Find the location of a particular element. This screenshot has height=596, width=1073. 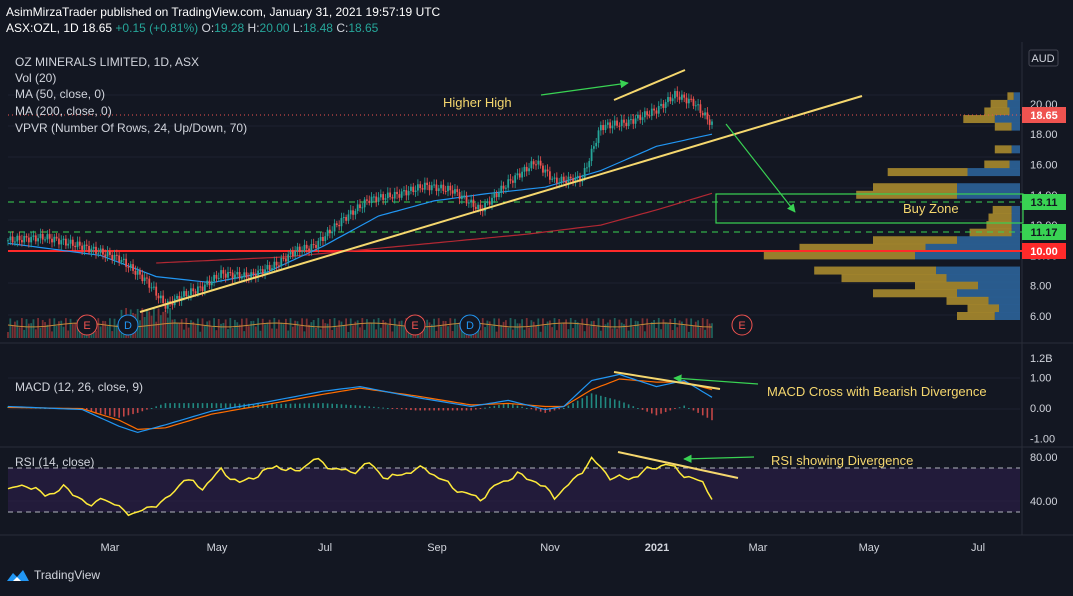

legend-vpvr: VPVR (Number Of Rows, 24, Up/Down, 70) is located at coordinates (131, 128).